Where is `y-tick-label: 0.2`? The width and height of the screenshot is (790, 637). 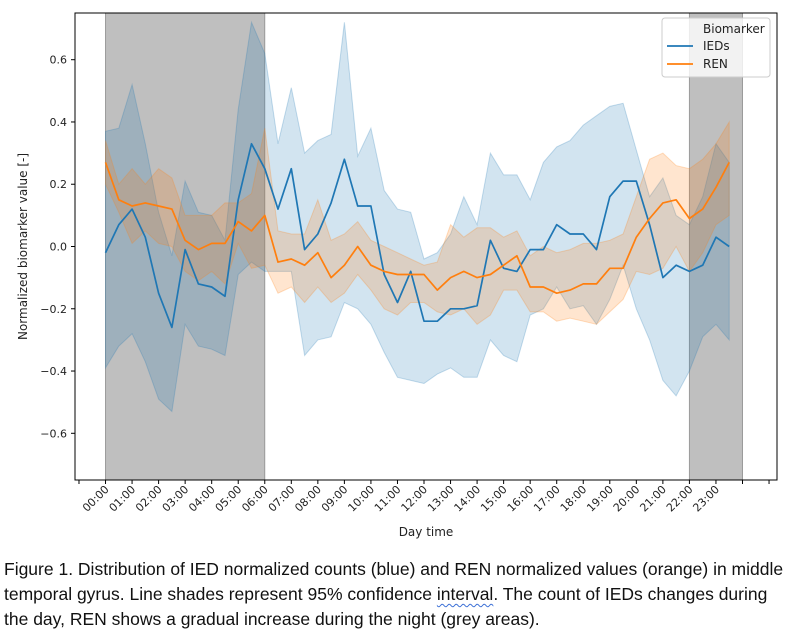 y-tick-label: 0.2 is located at coordinates (59, 184).